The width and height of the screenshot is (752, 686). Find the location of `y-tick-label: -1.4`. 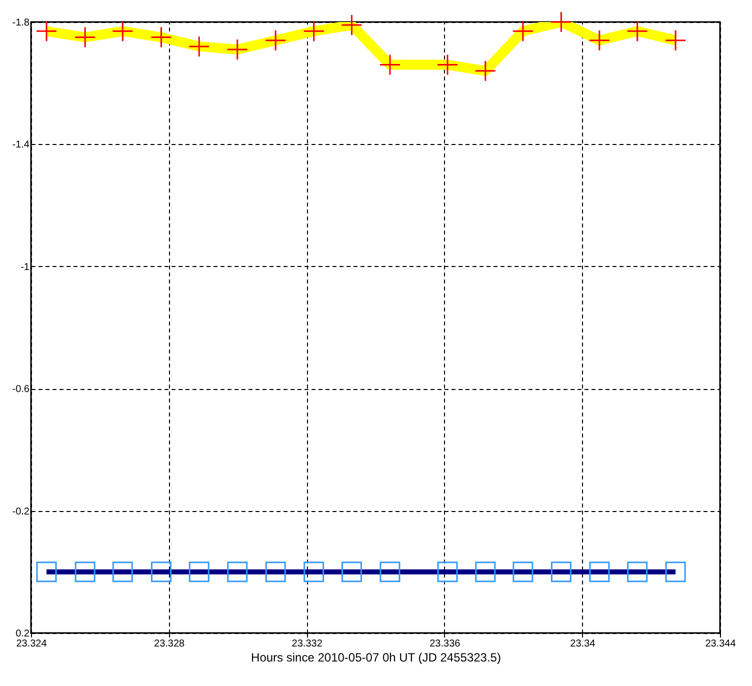

y-tick-label: -1.4 is located at coordinates (21, 145).